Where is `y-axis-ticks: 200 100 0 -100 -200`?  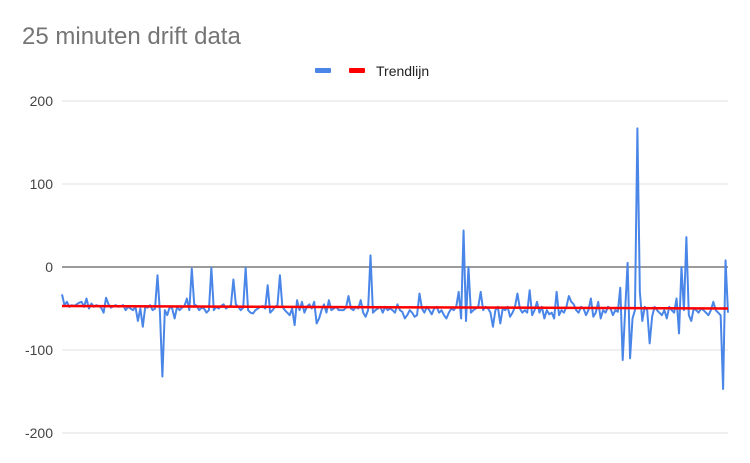 y-axis-ticks: 200 100 0 -100 -200 is located at coordinates (39, 267).